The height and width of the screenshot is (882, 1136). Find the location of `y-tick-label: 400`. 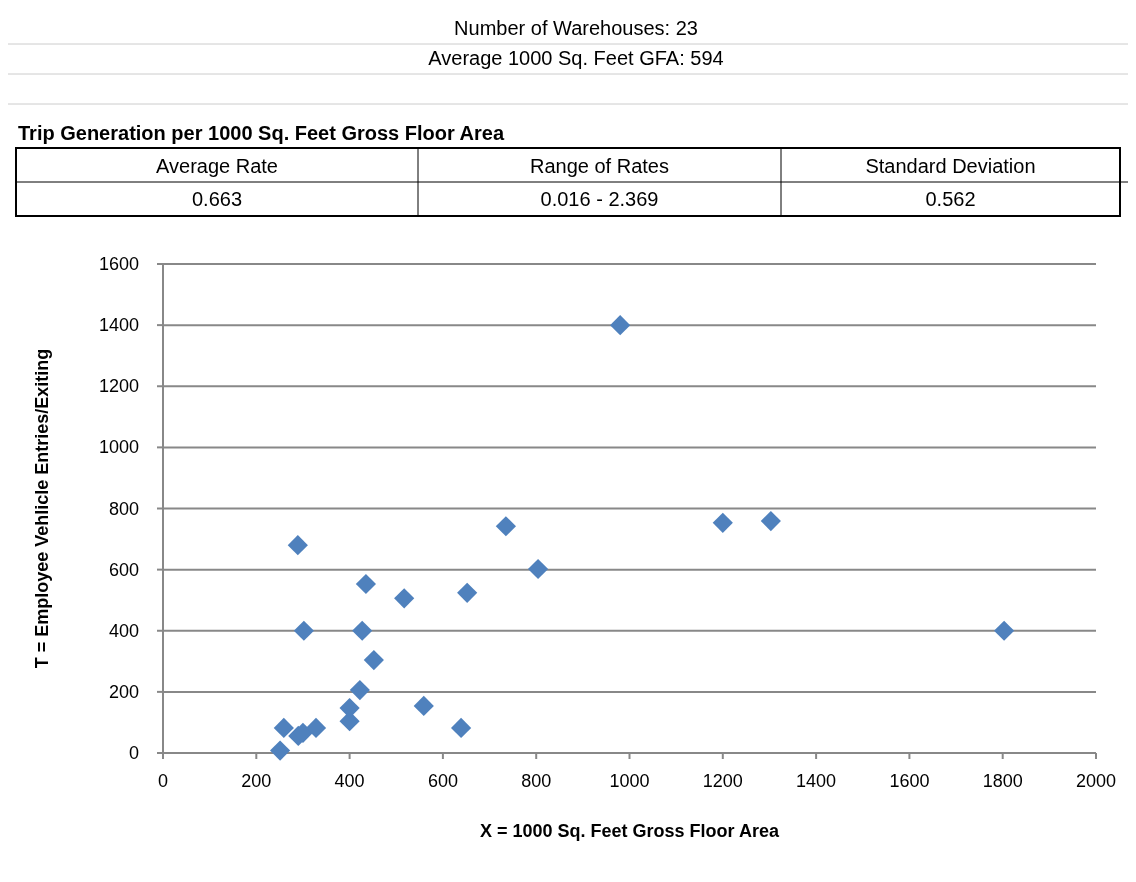

y-tick-label: 400 is located at coordinates (123, 630).